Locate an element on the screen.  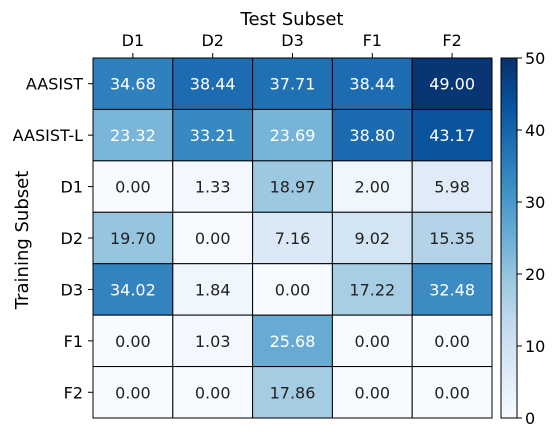
cell-value-label: 19.70 is located at coordinates (133, 238).